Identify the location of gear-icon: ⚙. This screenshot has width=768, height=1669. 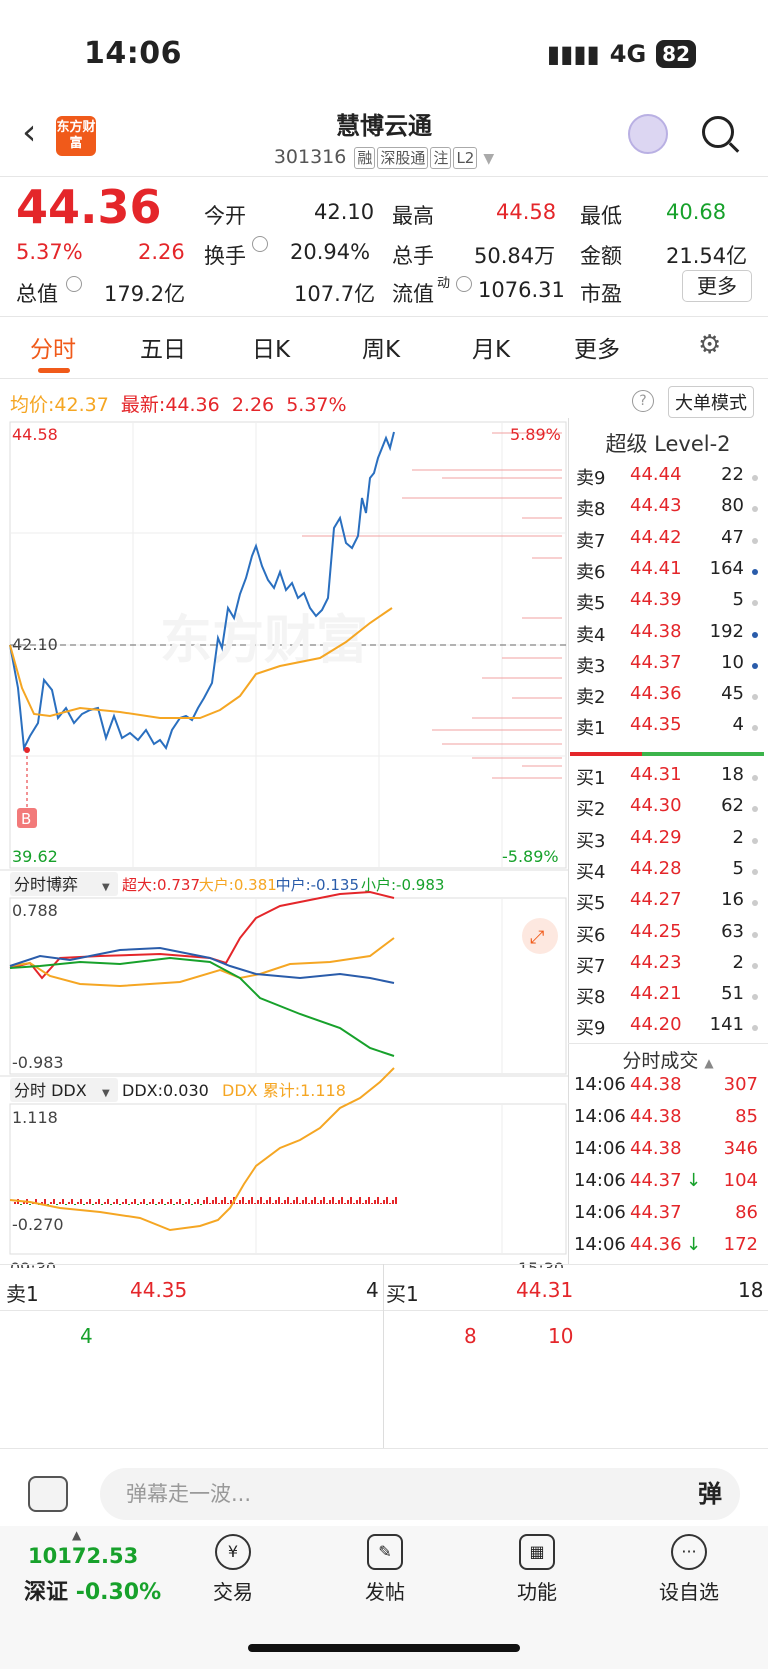
(710, 345).